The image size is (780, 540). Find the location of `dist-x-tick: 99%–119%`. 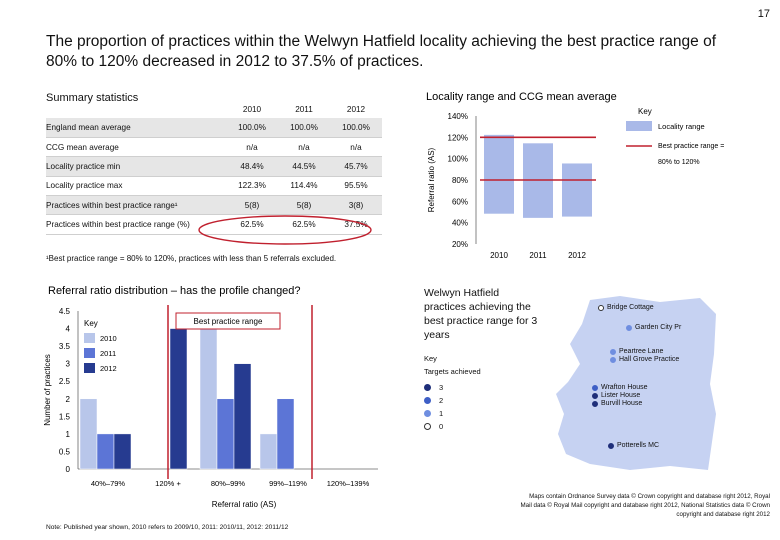

dist-x-tick: 99%–119% is located at coordinates (288, 483).